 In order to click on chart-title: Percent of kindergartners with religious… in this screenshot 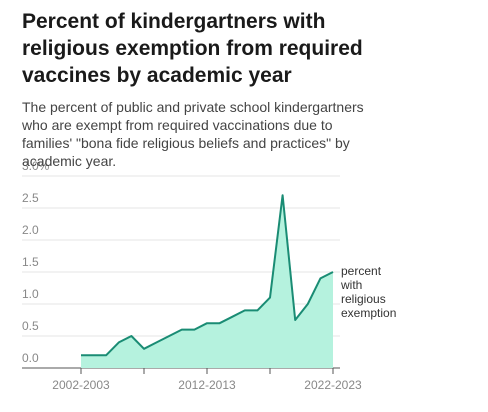, I will do `click(192, 48)`.